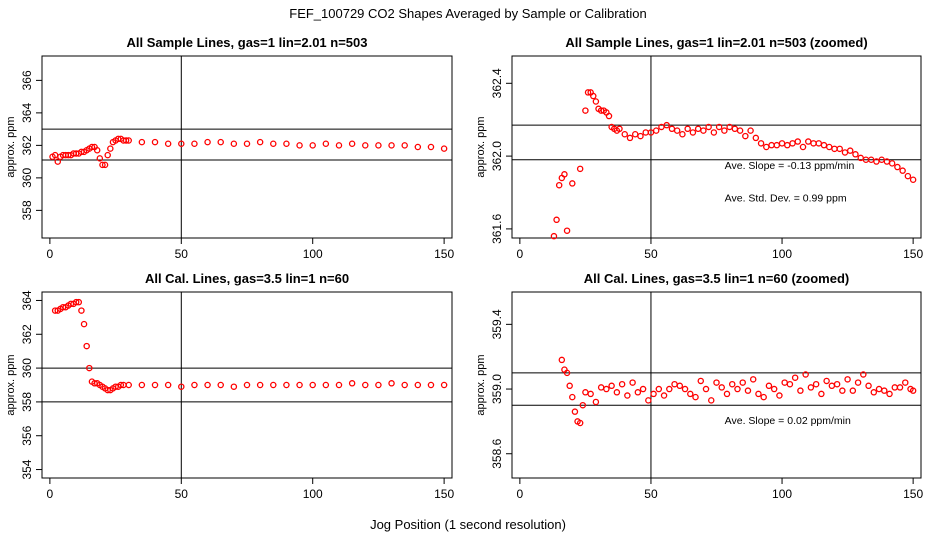 The width and height of the screenshot is (936, 540). What do you see at coordinates (497, 389) in the screenshot?
I see `y-tick-label: 359.0` at bounding box center [497, 389].